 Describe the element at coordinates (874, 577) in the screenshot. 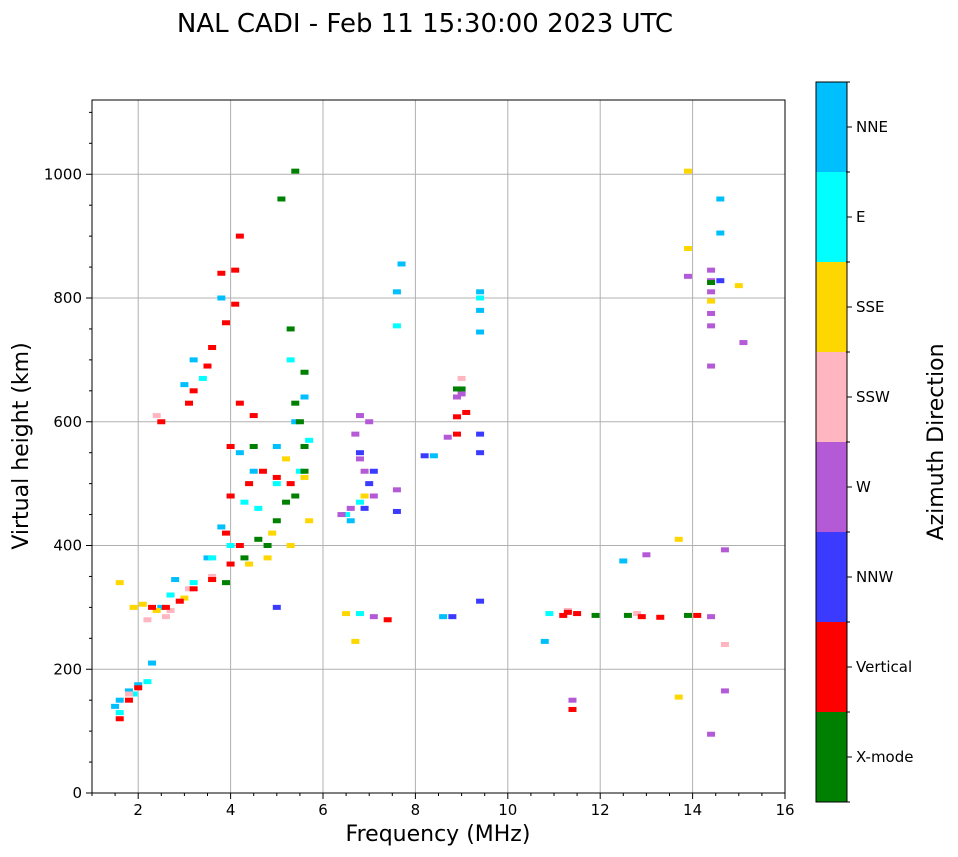

I see `colorbar-label: NNW` at that location.